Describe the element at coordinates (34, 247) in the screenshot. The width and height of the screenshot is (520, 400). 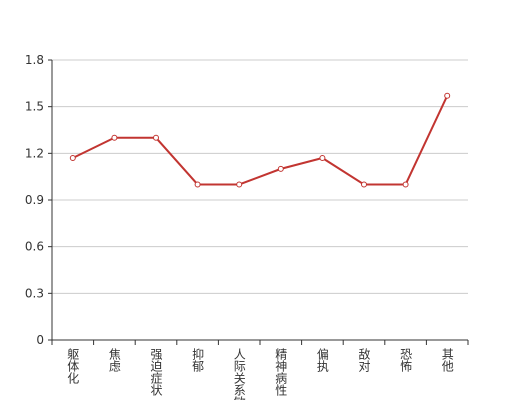
I see `y-tick-label: 0.6` at that location.